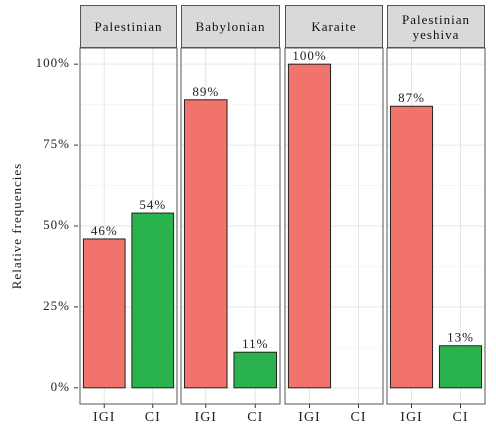 The width and height of the screenshot is (496, 432). I want to click on data-label: 87%, so click(411, 97).